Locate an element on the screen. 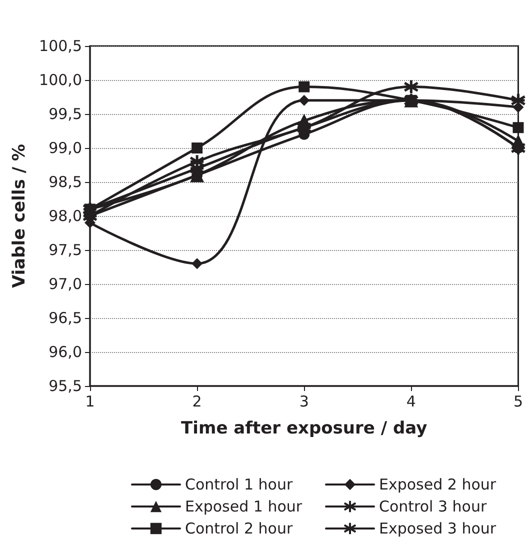 Image resolution: width=526 pixels, height=541 pixels. legend-label: Exposed 3 hour is located at coordinates (438, 529).